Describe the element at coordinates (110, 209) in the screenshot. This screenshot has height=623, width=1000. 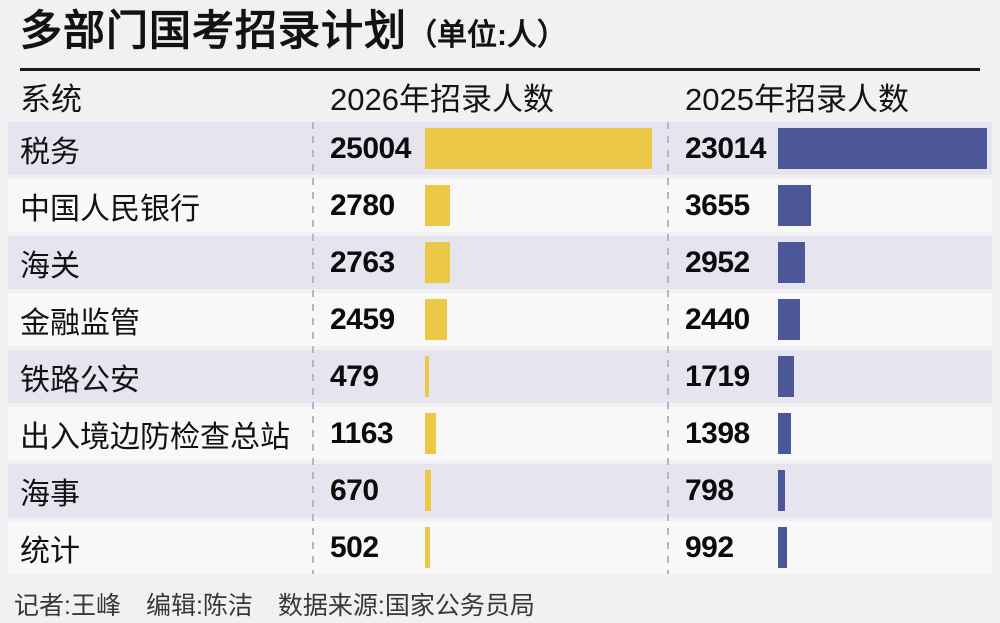
I see `row-label: 中国人民银行` at that location.